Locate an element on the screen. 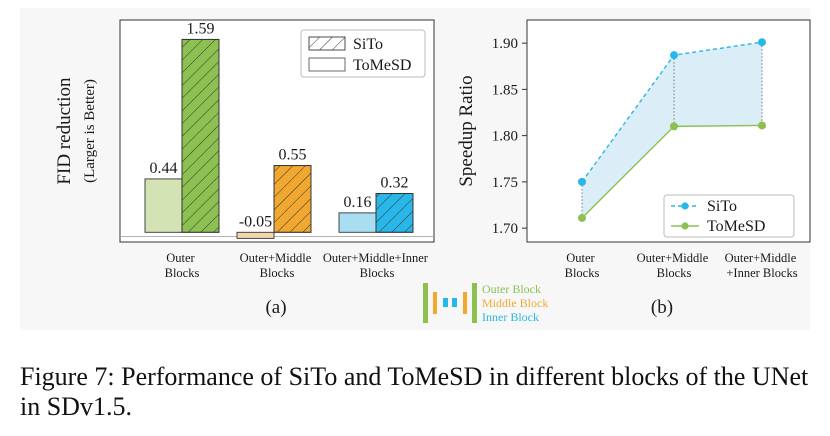  panel-b-yticks: 1.70 1.75 1.80 1.85 1.90 is located at coordinates (509, 136).